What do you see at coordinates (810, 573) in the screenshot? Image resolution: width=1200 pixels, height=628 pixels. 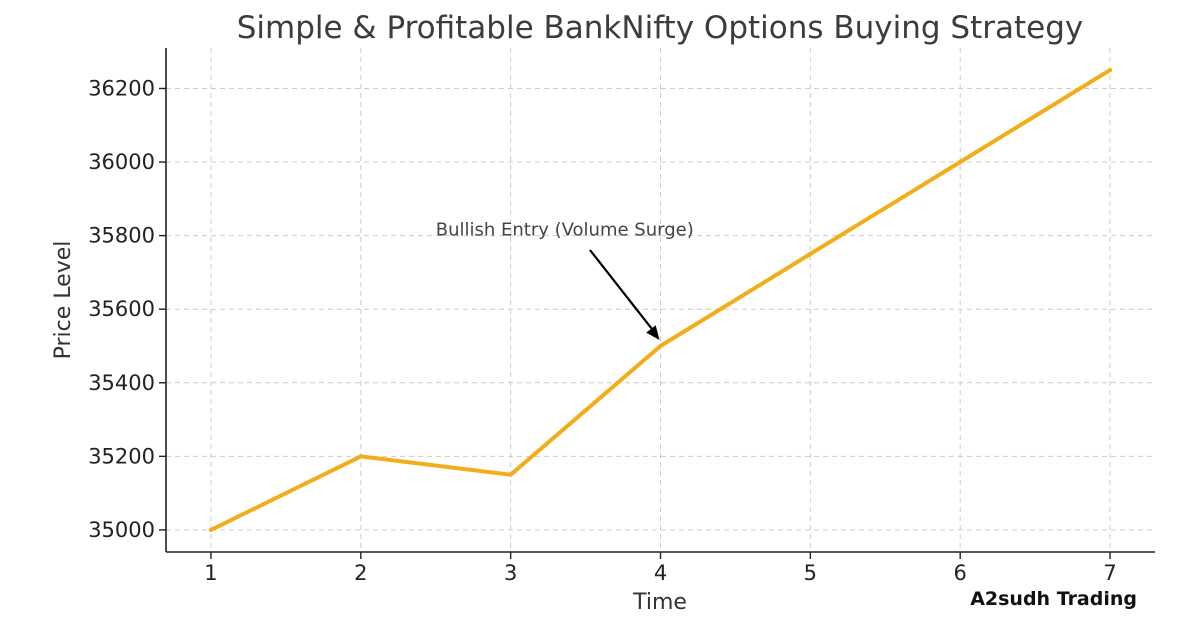 I see `x-tick-label-5: 5` at bounding box center [810, 573].